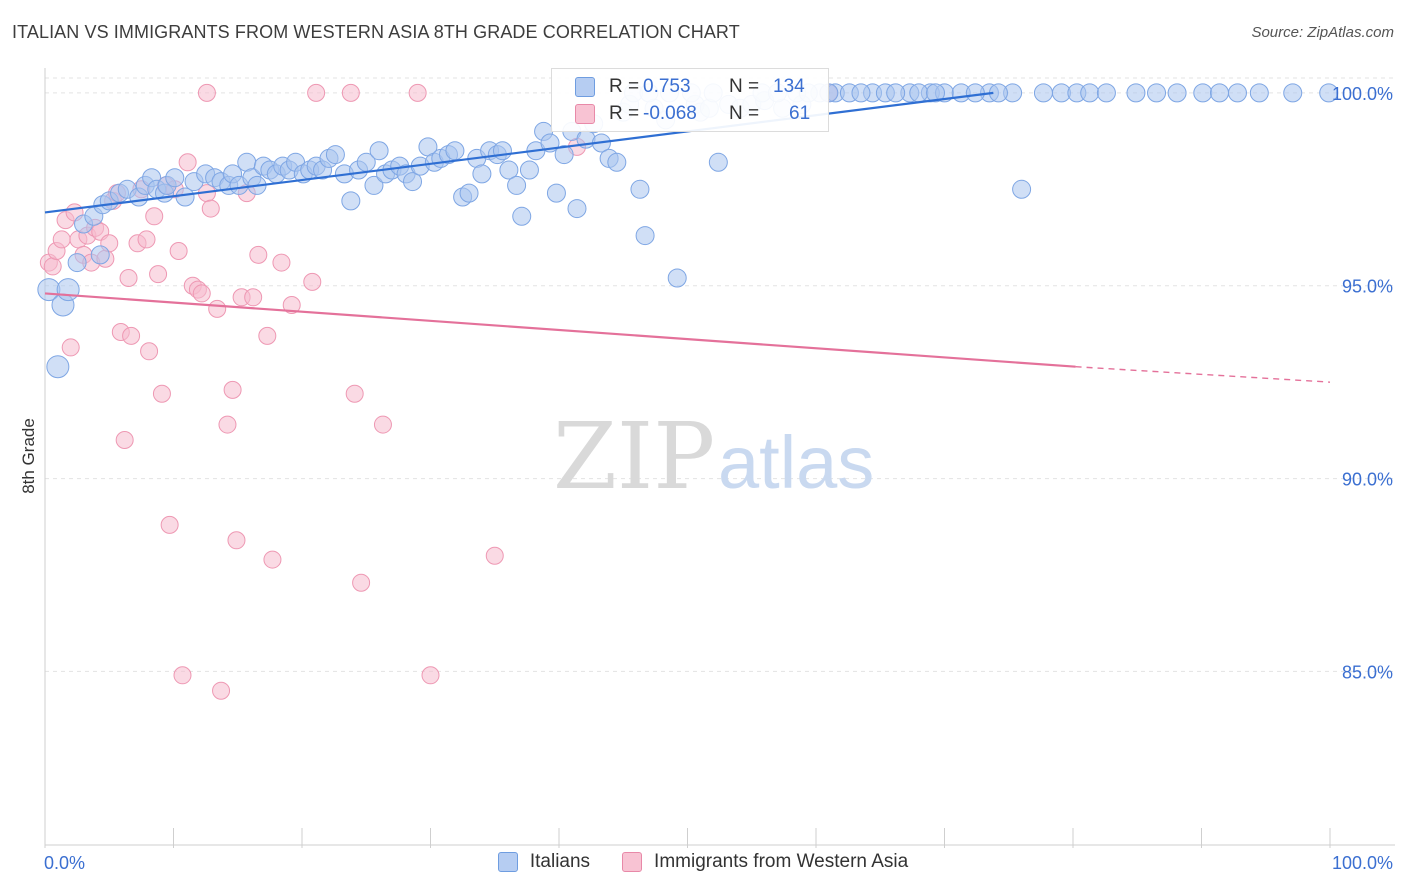 Image resolution: width=1406 pixels, height=892 pixels. I want to click on legend-label-italians: Italians, so click(560, 861).